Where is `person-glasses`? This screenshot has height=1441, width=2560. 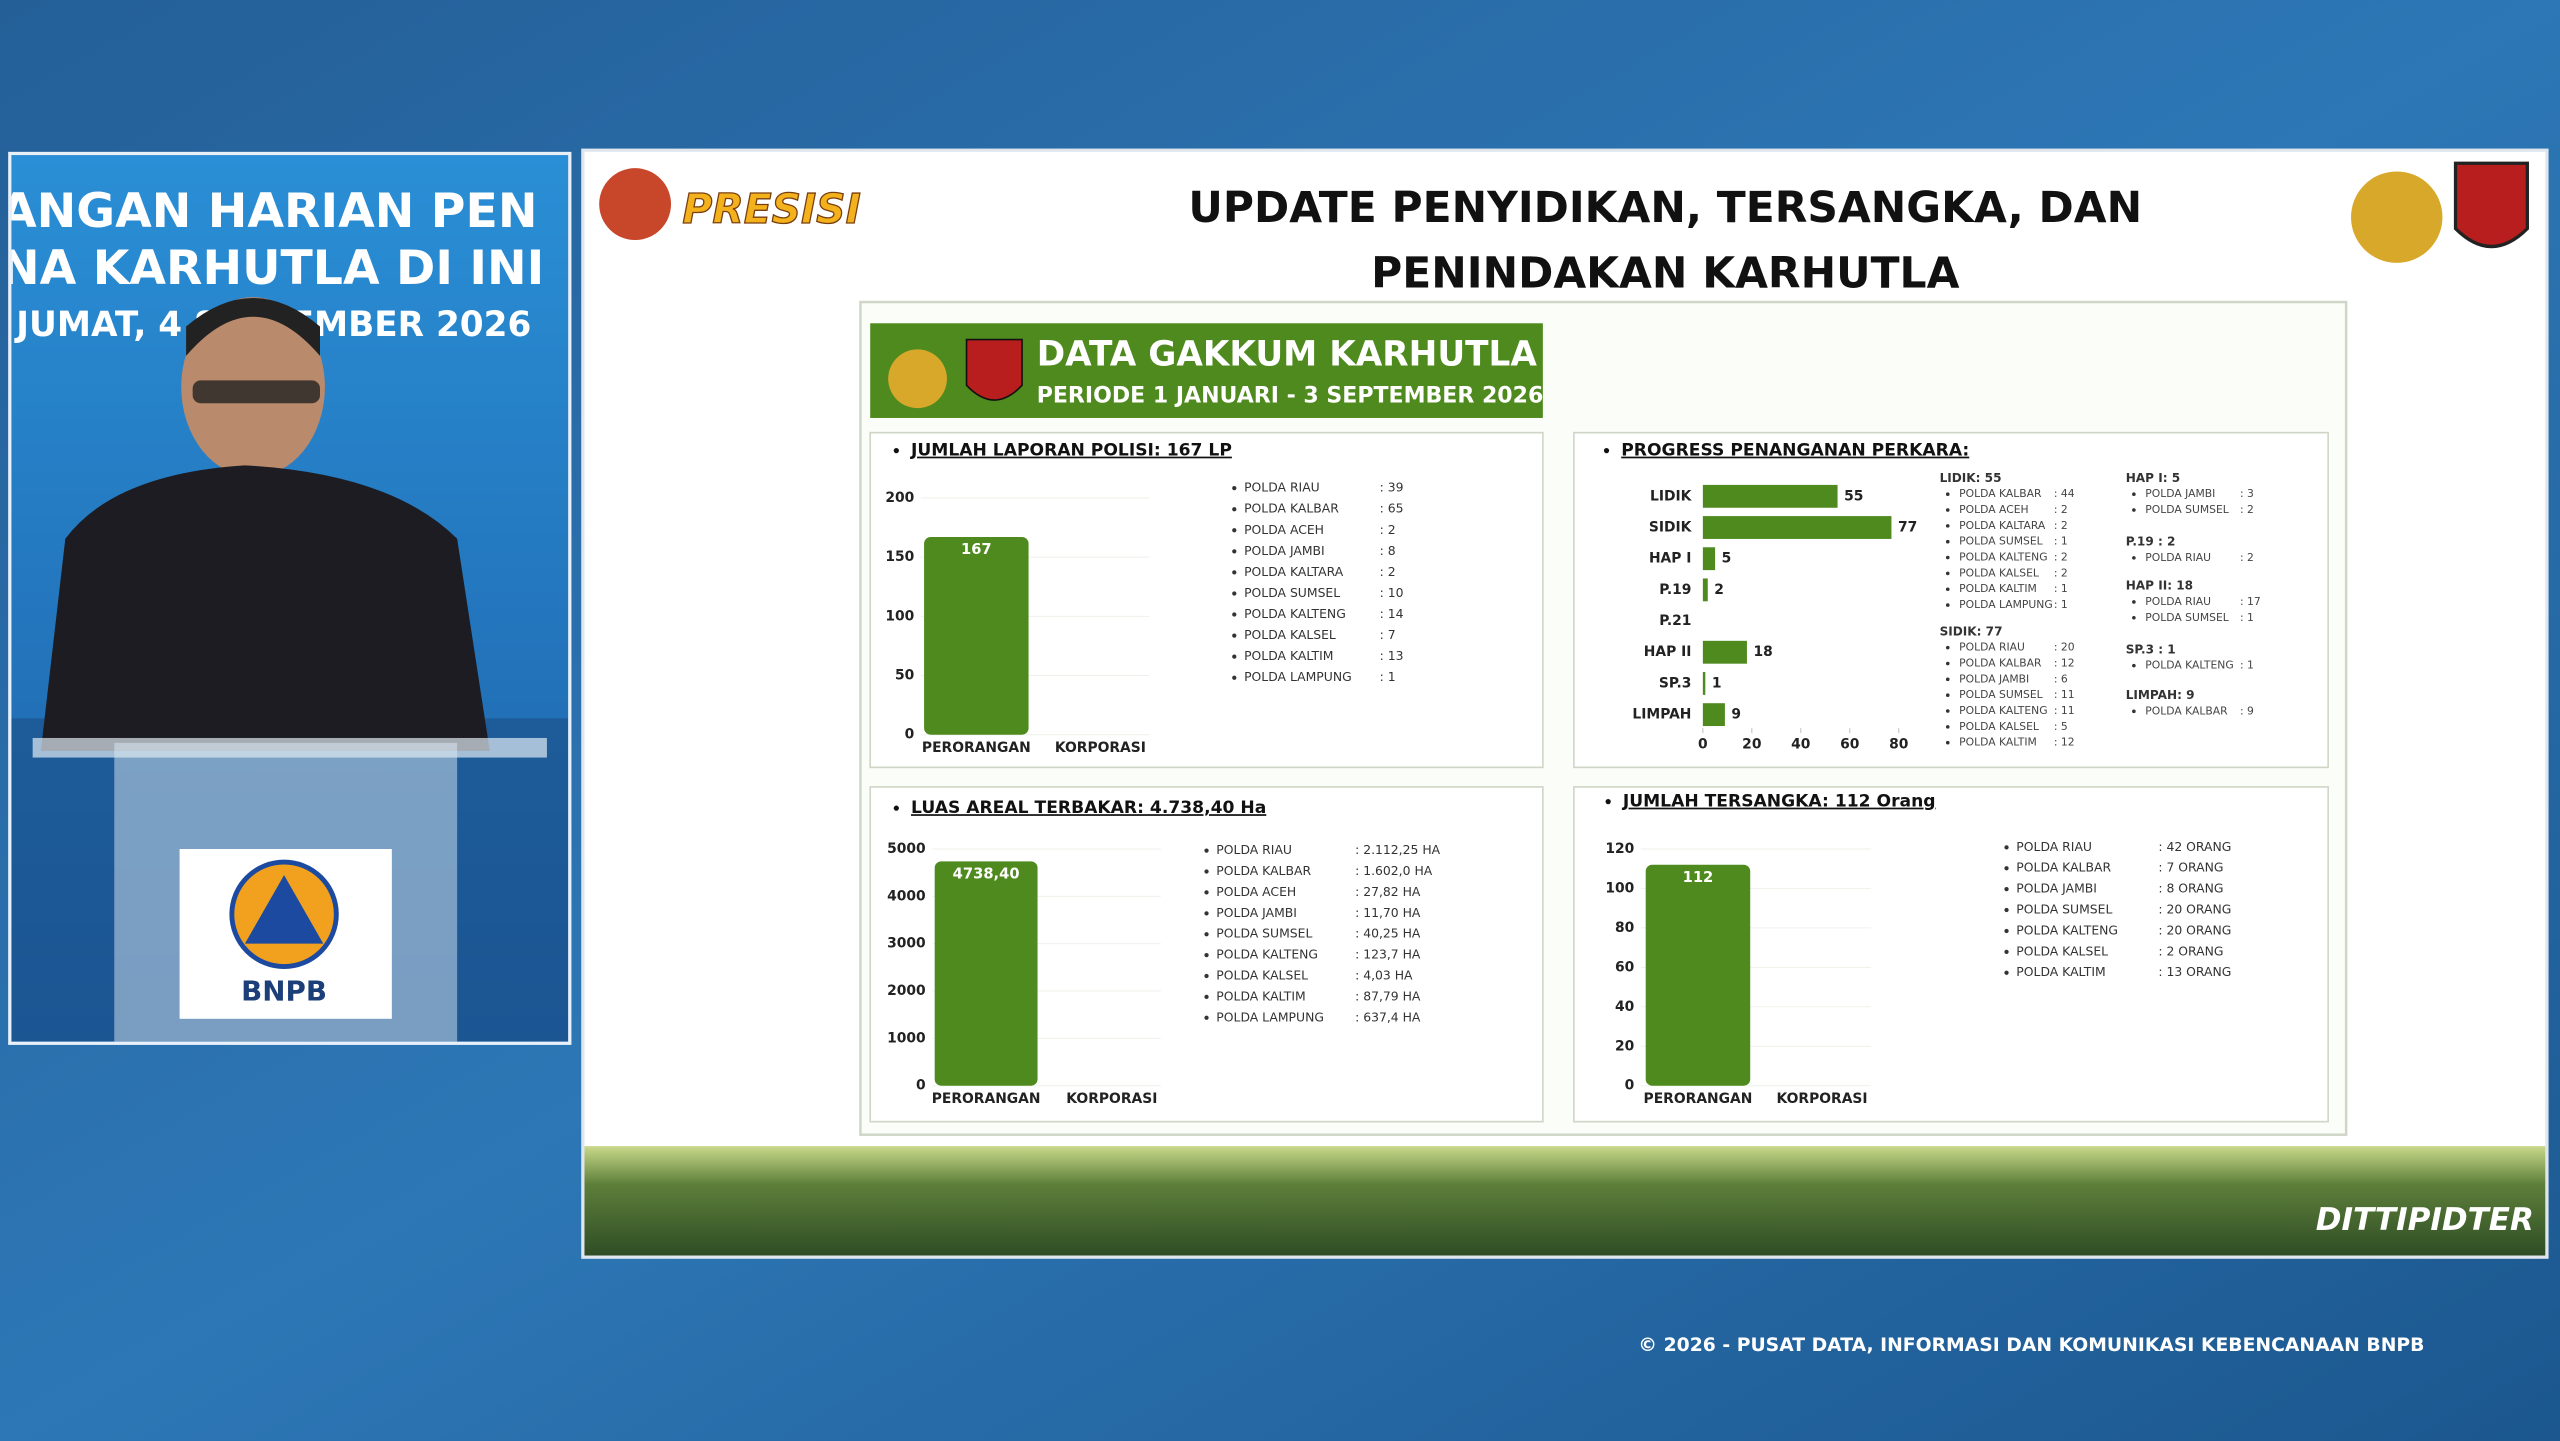 person-glasses is located at coordinates (256, 392).